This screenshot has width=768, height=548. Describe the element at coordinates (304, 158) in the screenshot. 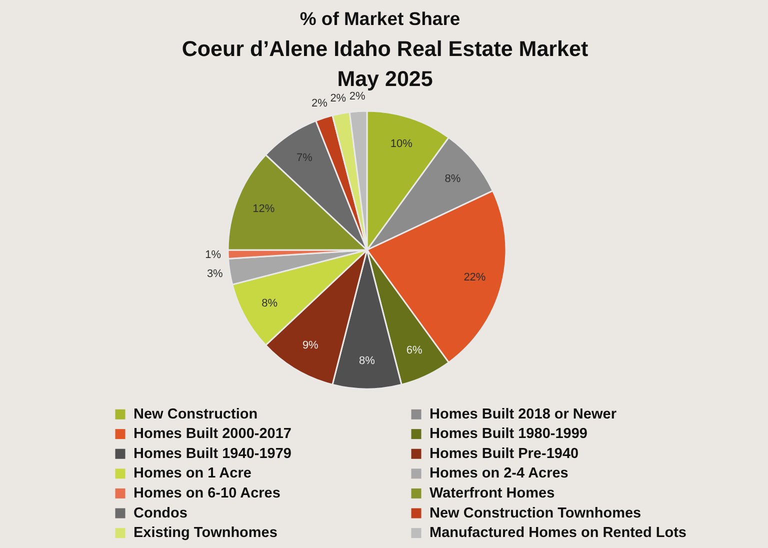

I see `data-label: 7%` at that location.